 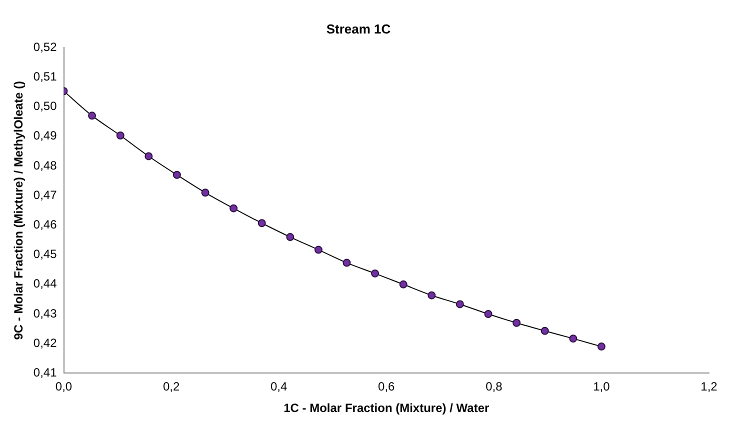 I want to click on x-tick-label: 1,0, so click(x=601, y=387).